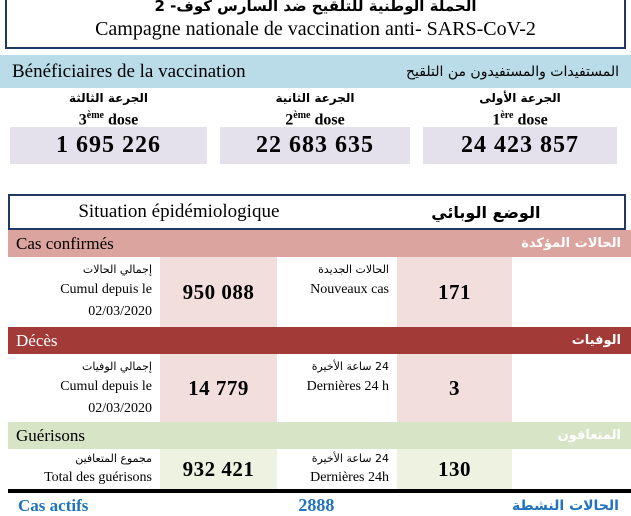  Describe the element at coordinates (596, 340) in the screenshot. I see `deaths-title-arabic: الوفيات` at that location.